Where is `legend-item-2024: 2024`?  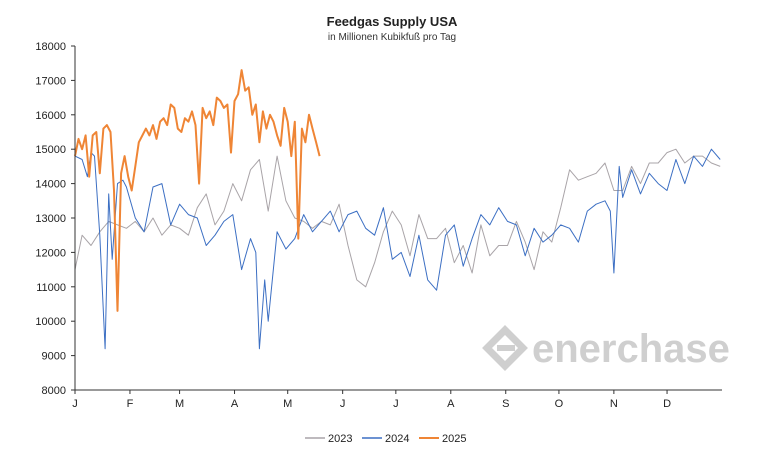
legend-item-2024: 2024 is located at coordinates (385, 439).